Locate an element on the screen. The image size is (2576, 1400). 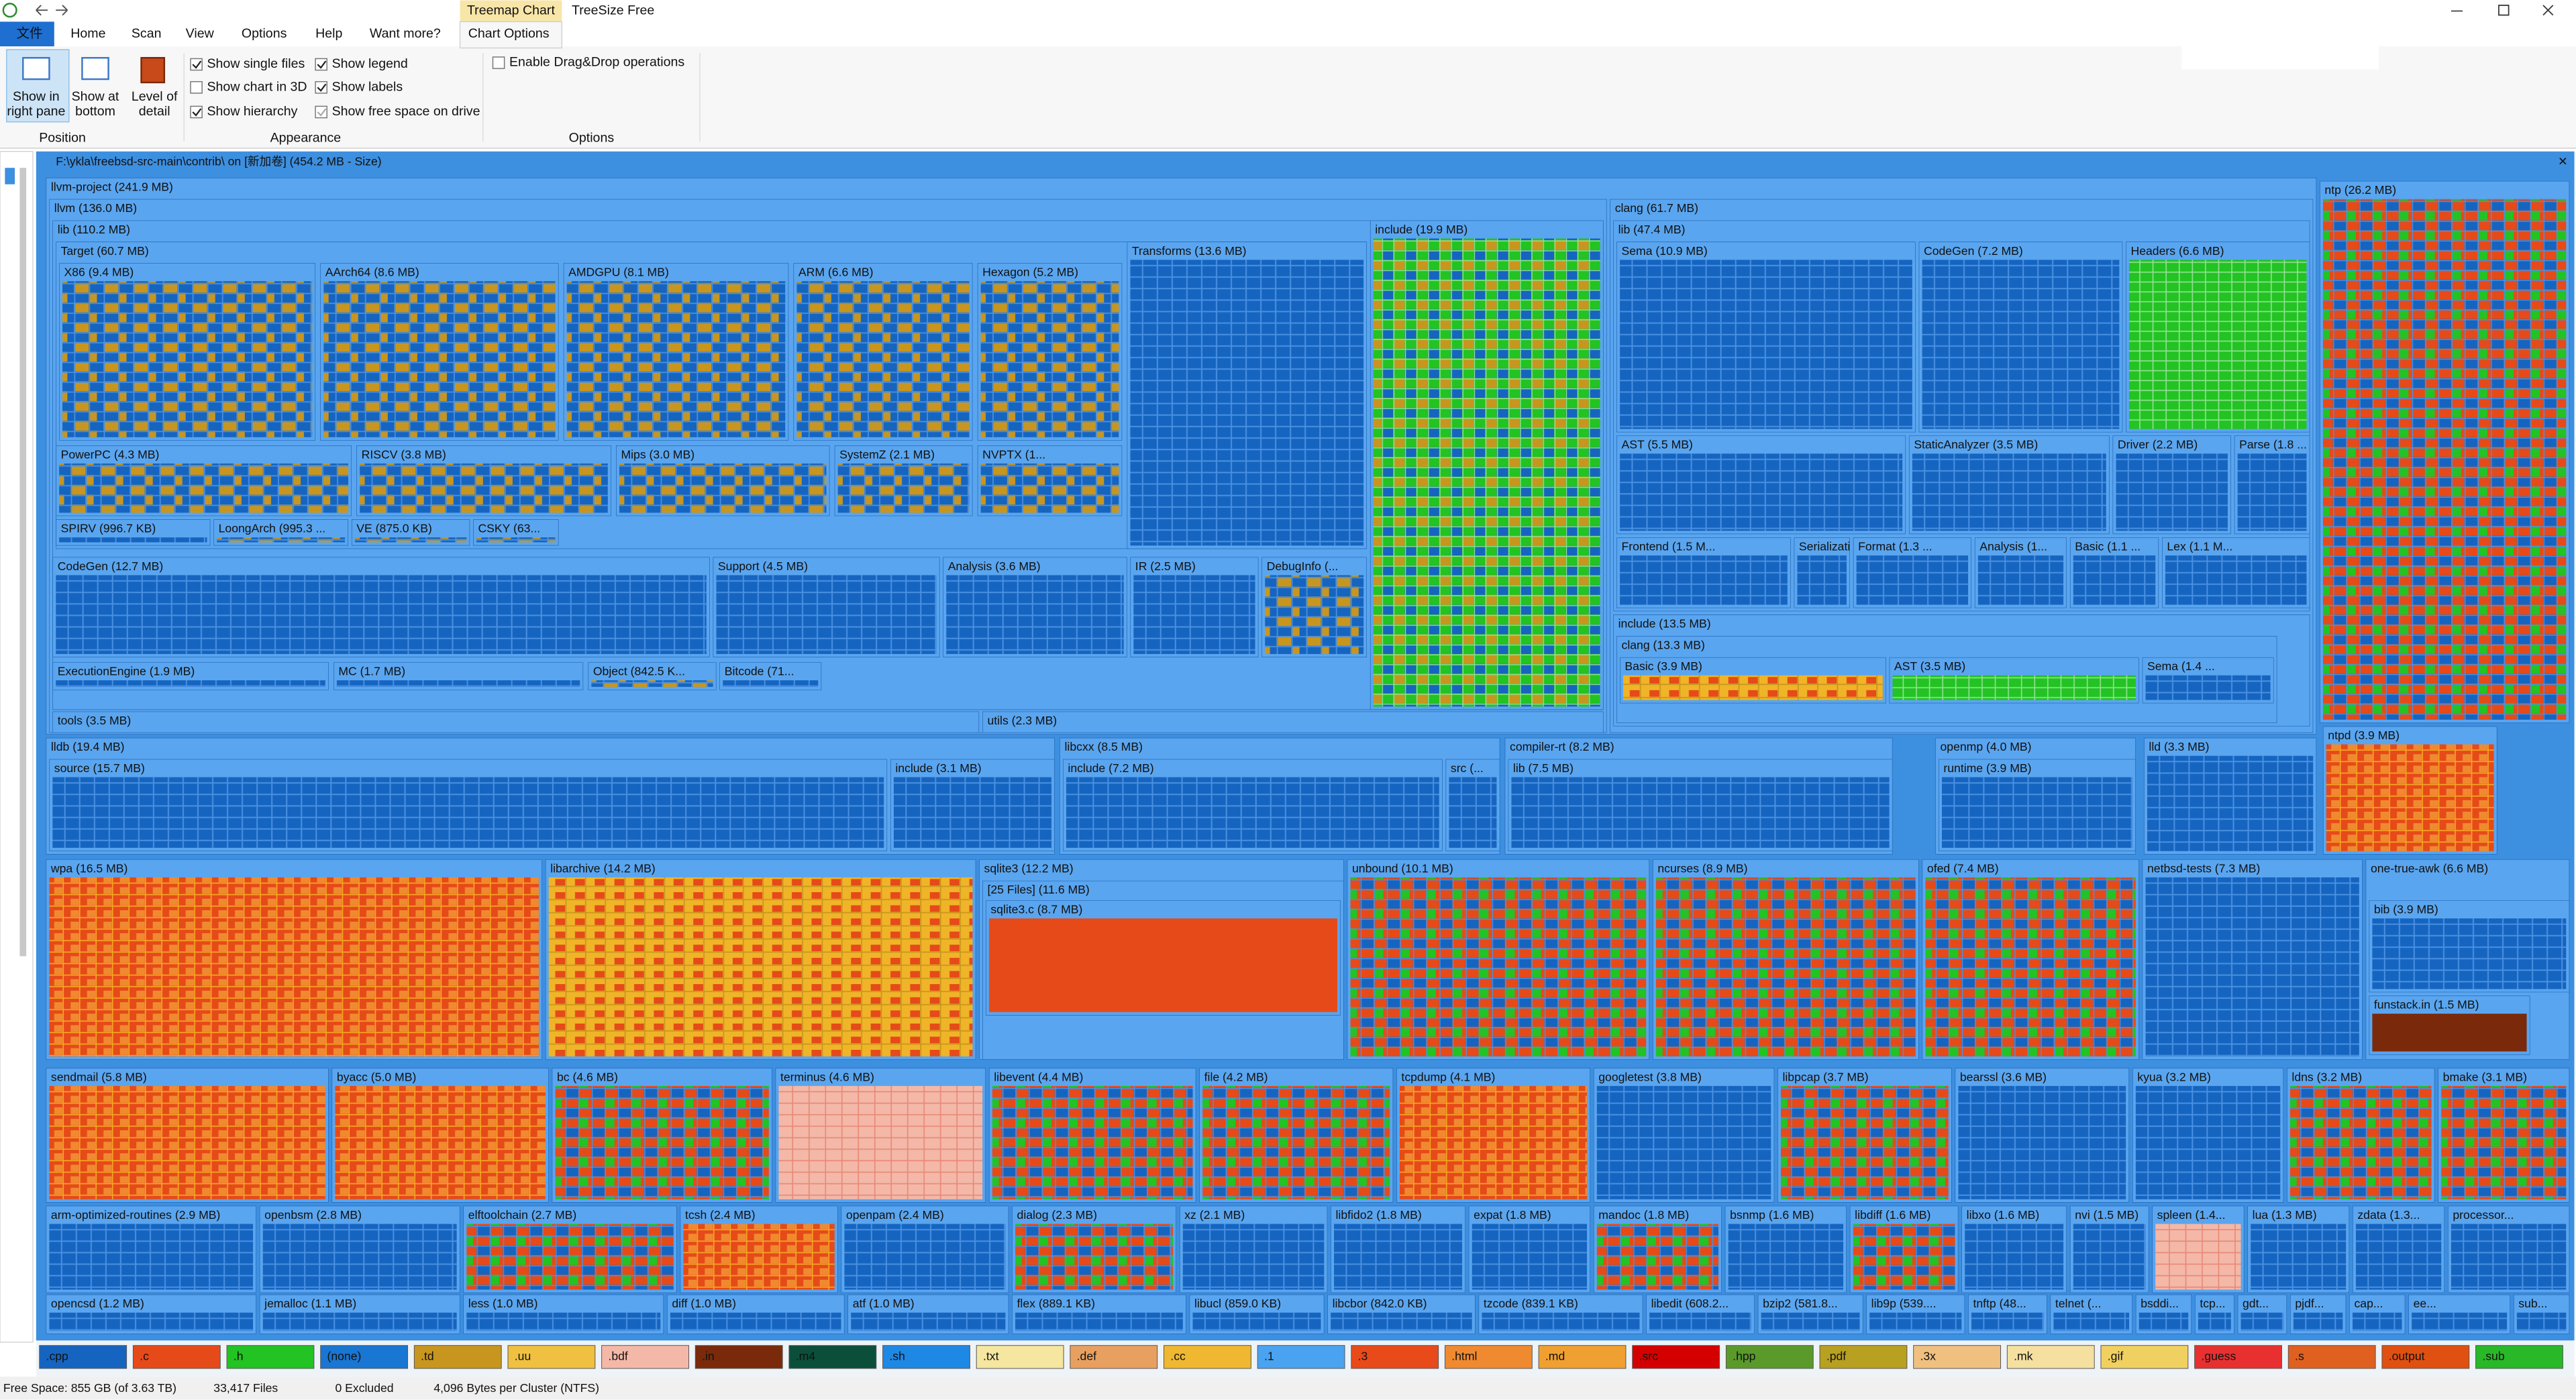
treemap-block: openbsm (2.8 MB) is located at coordinates (359, 1249).